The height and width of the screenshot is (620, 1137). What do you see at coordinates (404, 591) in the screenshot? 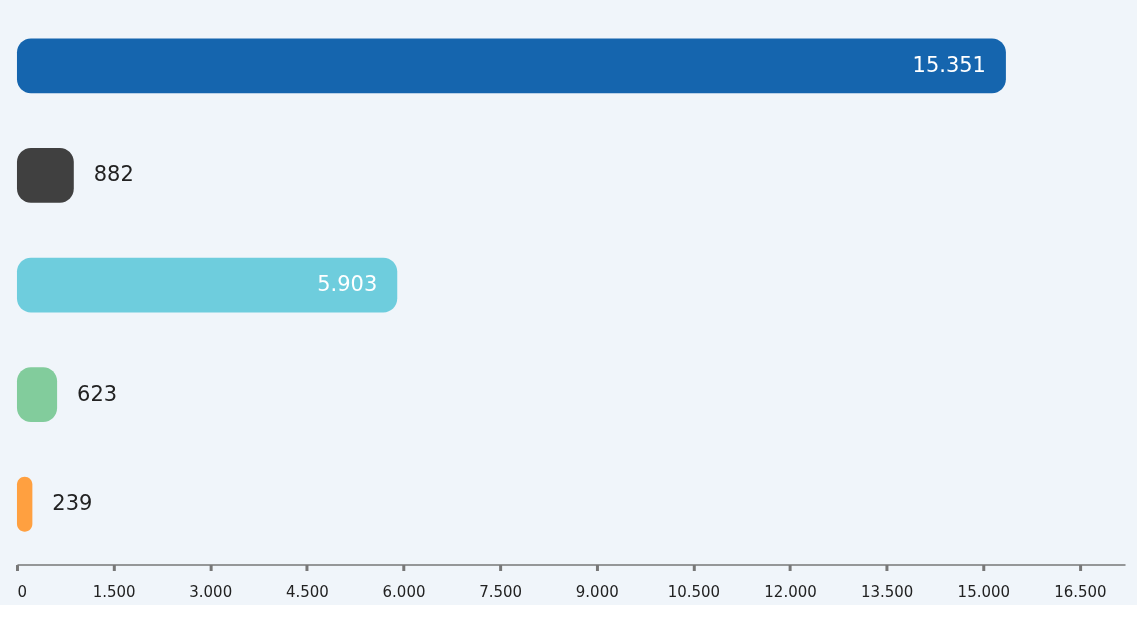
I see `x-tick-label: 6.000` at bounding box center [404, 591].